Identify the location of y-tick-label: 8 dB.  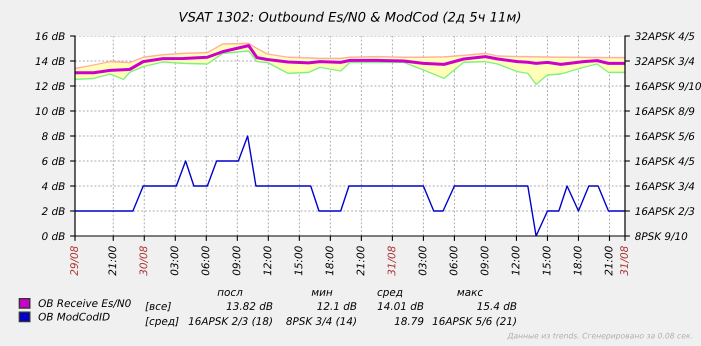
(53, 136).